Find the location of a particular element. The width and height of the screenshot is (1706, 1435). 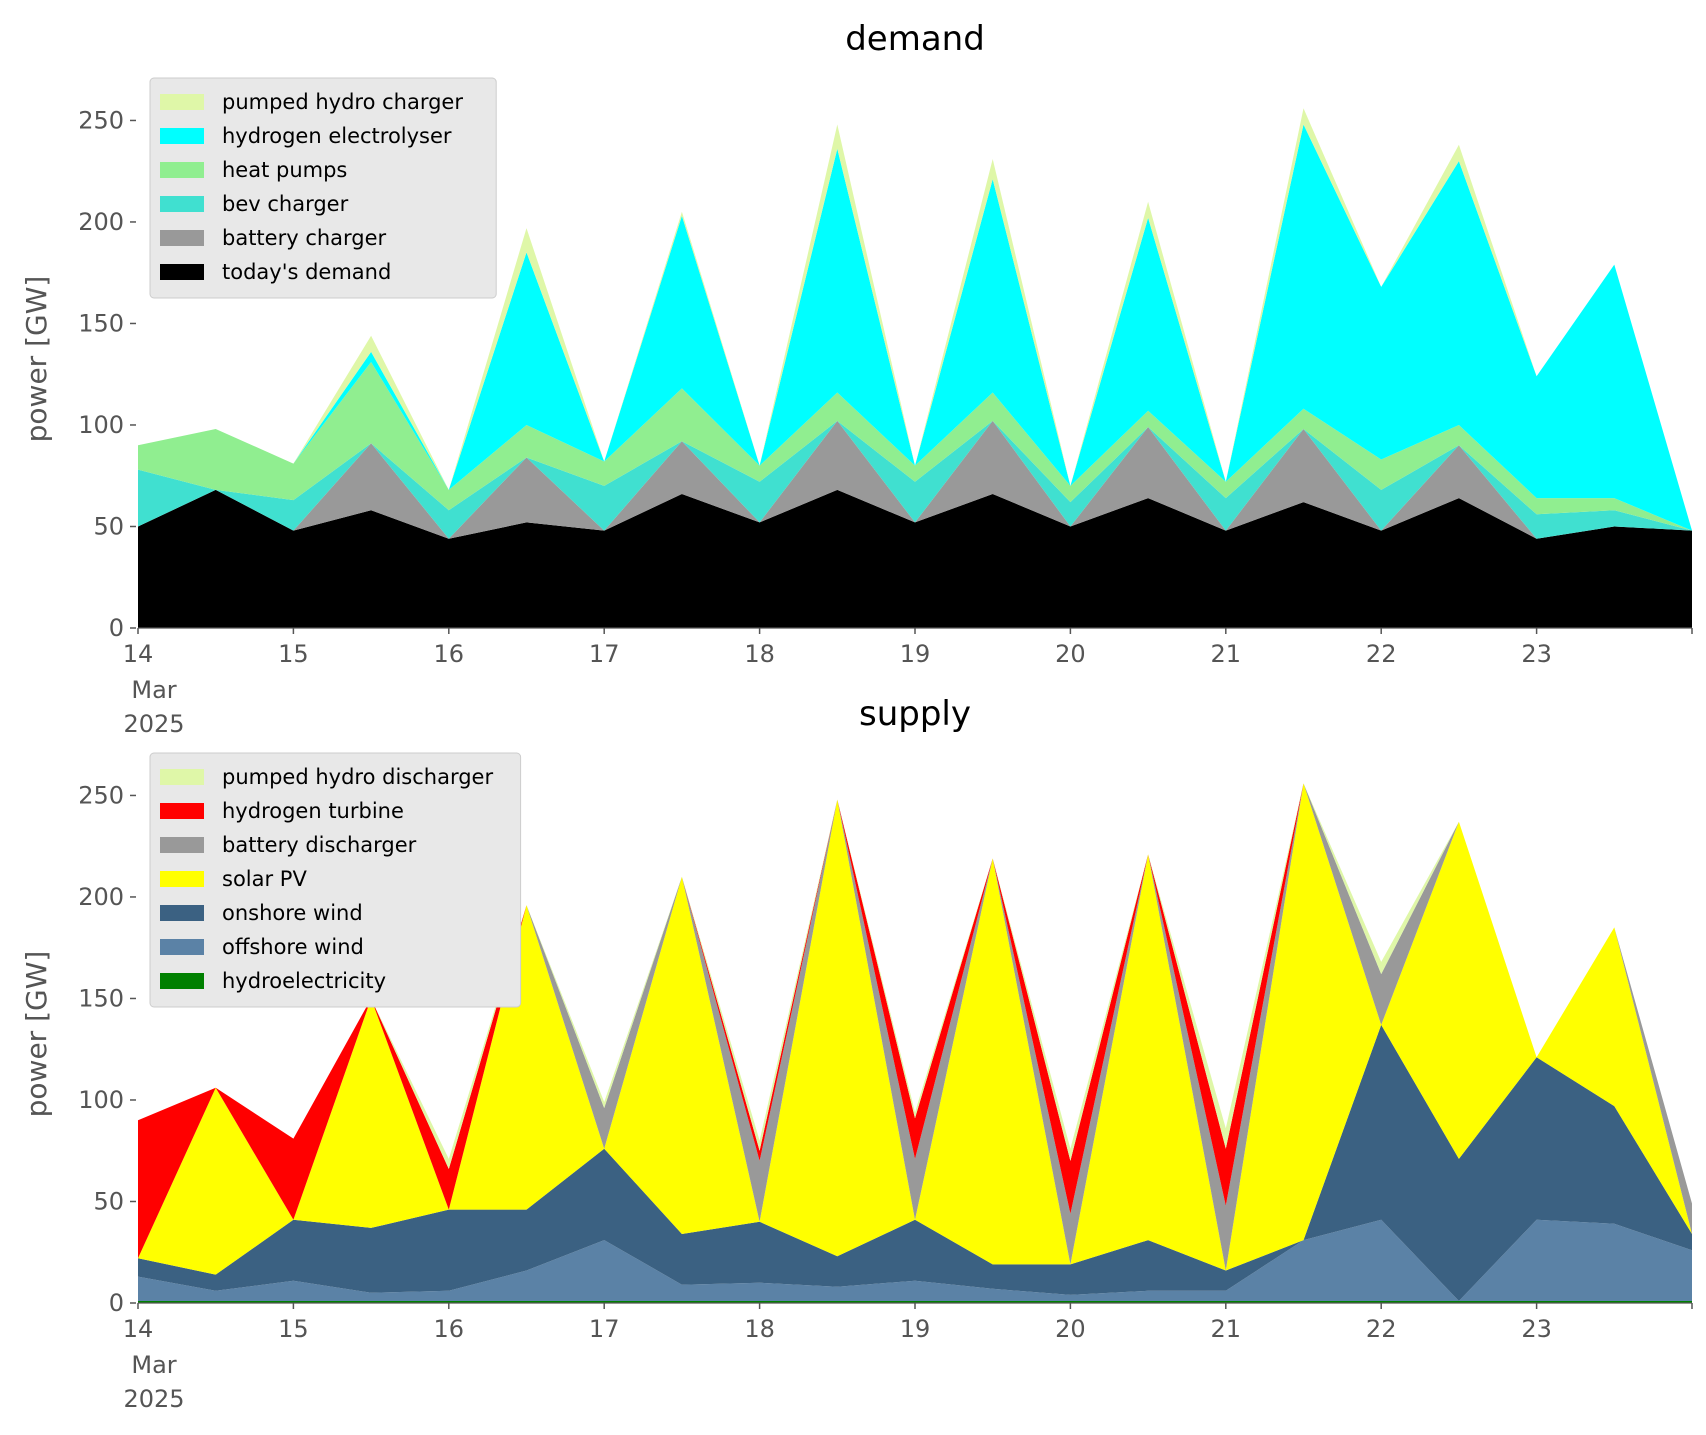

legend-label: pumped hydro charger is located at coordinates (342, 102).